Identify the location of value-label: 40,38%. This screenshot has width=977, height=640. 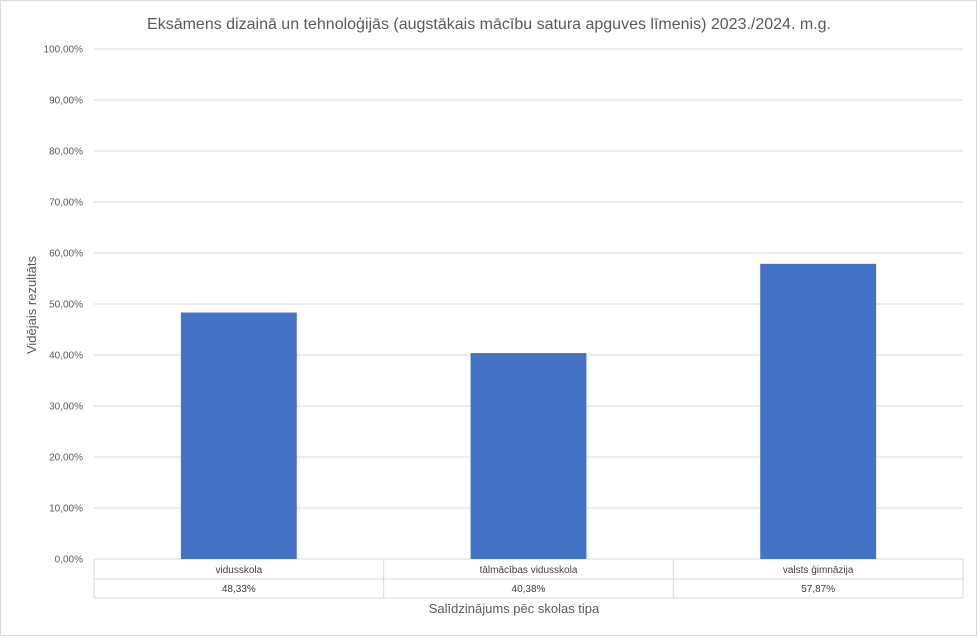
(529, 589).